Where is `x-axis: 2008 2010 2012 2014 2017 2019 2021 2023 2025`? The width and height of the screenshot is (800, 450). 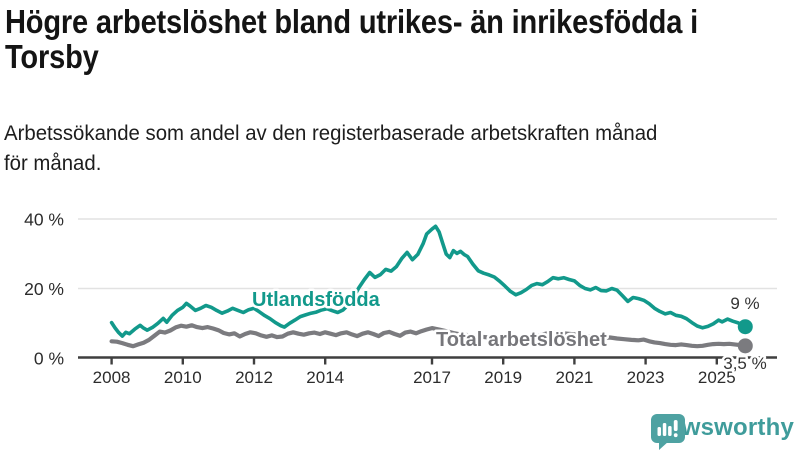 x-axis: 2008 2010 2012 2014 2017 2019 2021 2023 2025 is located at coordinates (427, 371).